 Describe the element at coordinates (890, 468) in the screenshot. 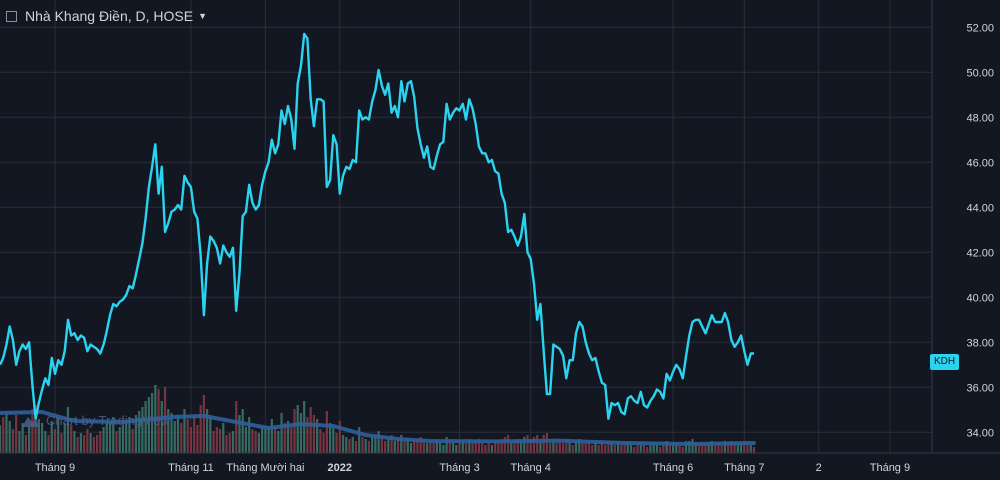

I see `x-tick-label: Tháng 9` at that location.